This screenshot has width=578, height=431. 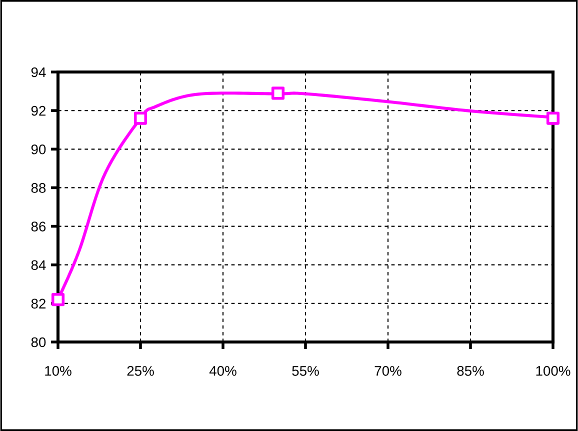 What do you see at coordinates (140, 371) in the screenshot?
I see `x-tick-label: 25%` at bounding box center [140, 371].